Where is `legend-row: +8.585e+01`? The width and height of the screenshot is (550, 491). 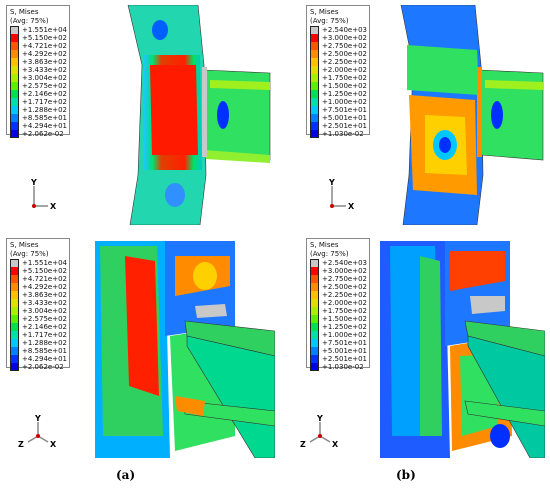
legend-row: +8.585e+01 is located at coordinates (38, 118).